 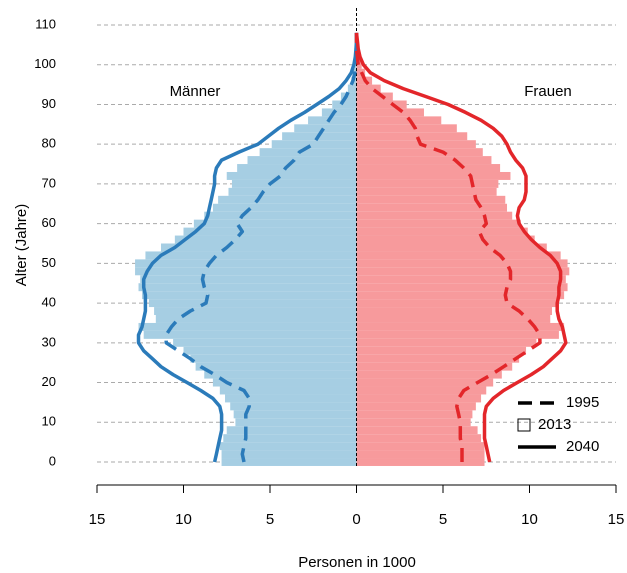 What do you see at coordinates (45, 63) in the screenshot?
I see `y-tick-label: 100` at bounding box center [45, 63].